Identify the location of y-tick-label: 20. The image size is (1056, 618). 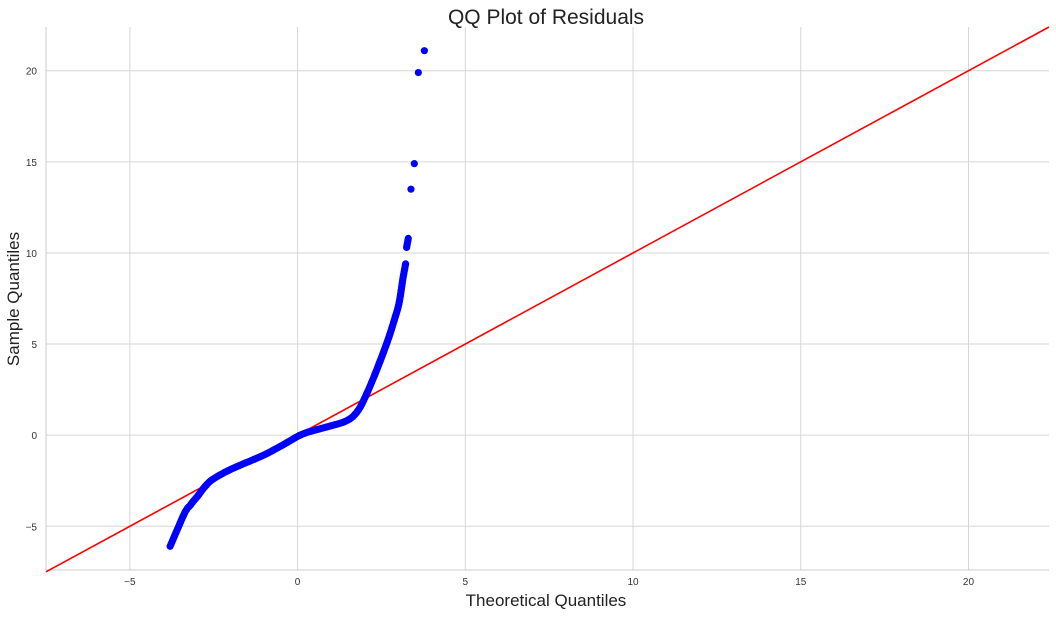
(32, 72).